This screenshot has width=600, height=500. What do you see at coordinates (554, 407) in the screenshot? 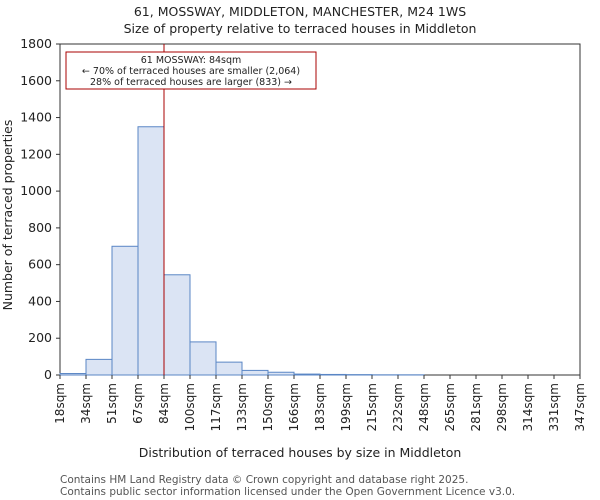
I see `x-tick-label: 331sqm` at bounding box center [554, 407].